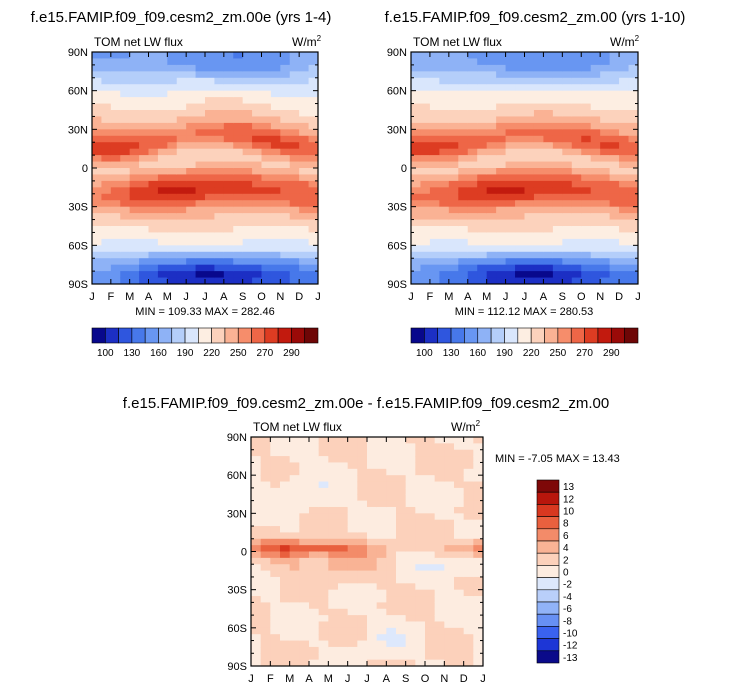 The image size is (733, 693). Describe the element at coordinates (566, 573) in the screenshot. I see `colorbar-label: 0` at that location.